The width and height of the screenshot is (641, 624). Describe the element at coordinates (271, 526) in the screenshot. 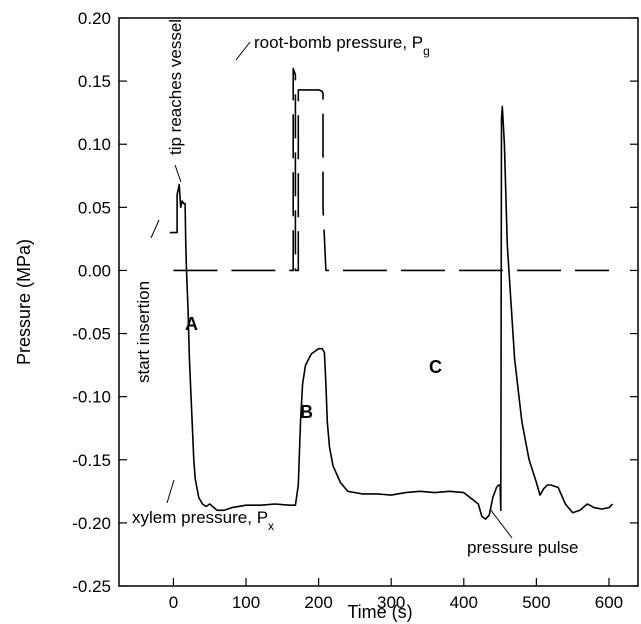

I see `annotation-xylem-subscript: x` at that location.